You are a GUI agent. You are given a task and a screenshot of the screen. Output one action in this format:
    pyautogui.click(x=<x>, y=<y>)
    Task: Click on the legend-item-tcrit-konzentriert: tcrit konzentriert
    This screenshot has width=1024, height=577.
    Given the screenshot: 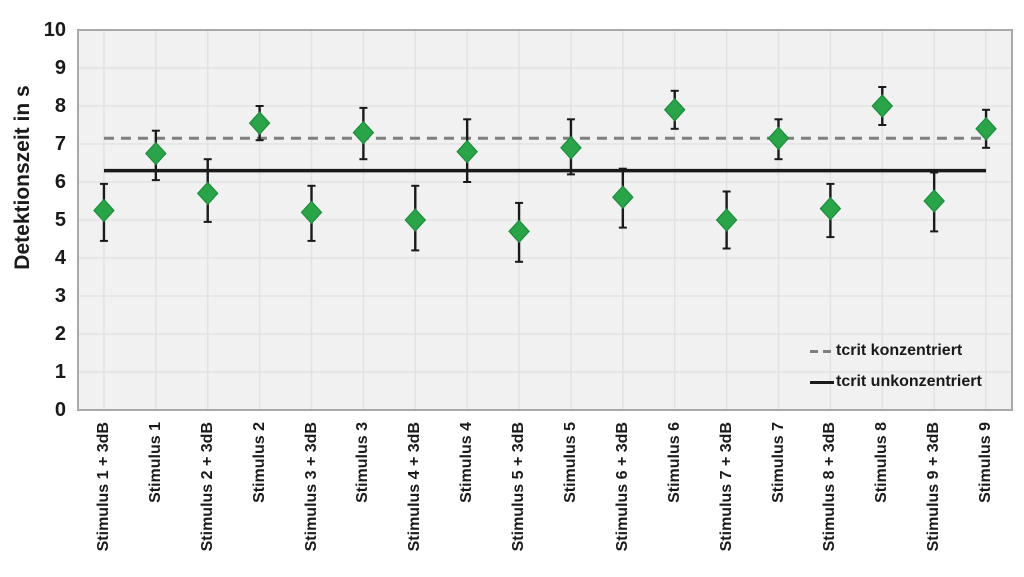 What is the action you would take?
    pyautogui.click(x=896, y=351)
    